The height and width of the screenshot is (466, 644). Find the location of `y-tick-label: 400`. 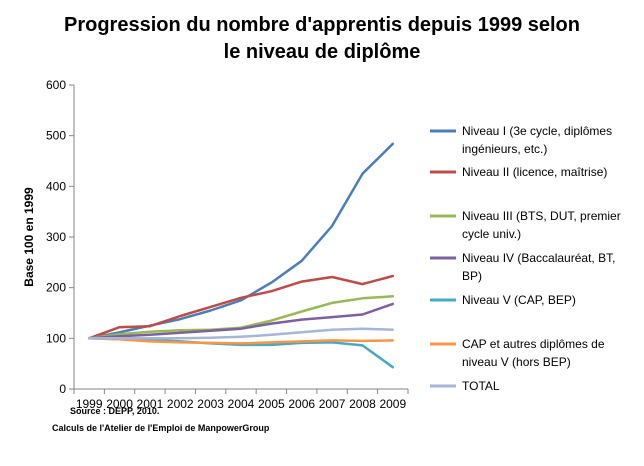

y-tick-label: 400 is located at coordinates (56, 186).